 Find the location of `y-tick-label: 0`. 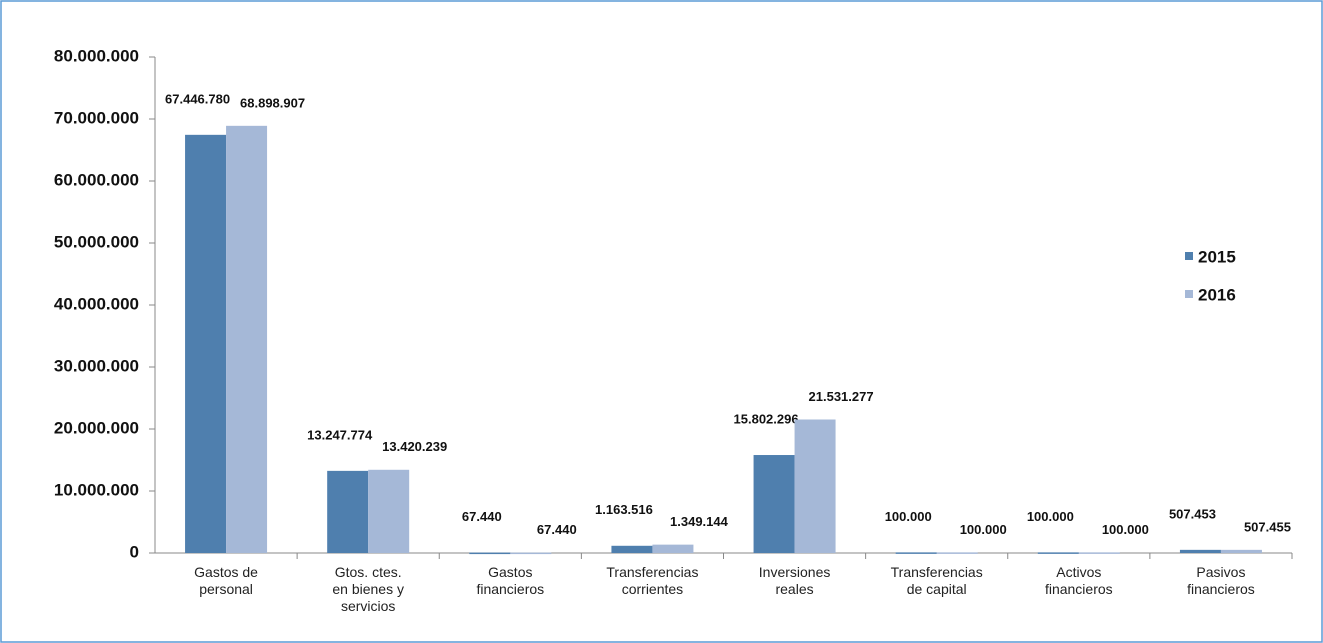

y-tick-label: 0 is located at coordinates (134, 551).